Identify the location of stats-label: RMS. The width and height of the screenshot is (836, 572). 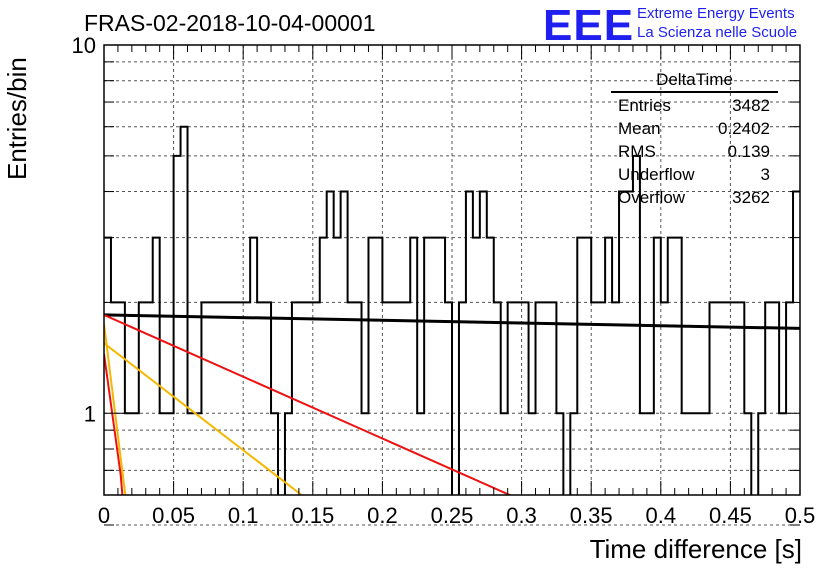
(637, 151).